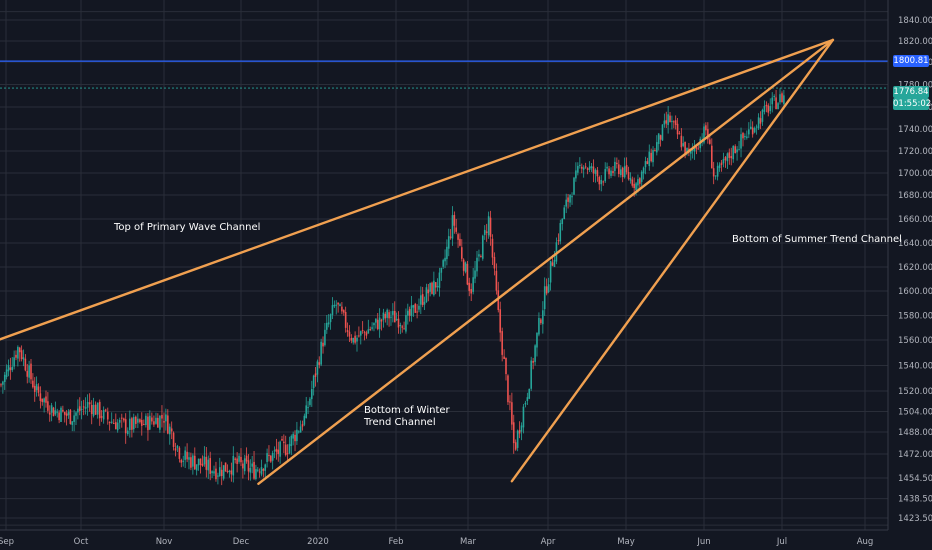 The width and height of the screenshot is (932, 550). Describe the element at coordinates (915, 455) in the screenshot. I see `y-tick-label: 1472.00` at that location.